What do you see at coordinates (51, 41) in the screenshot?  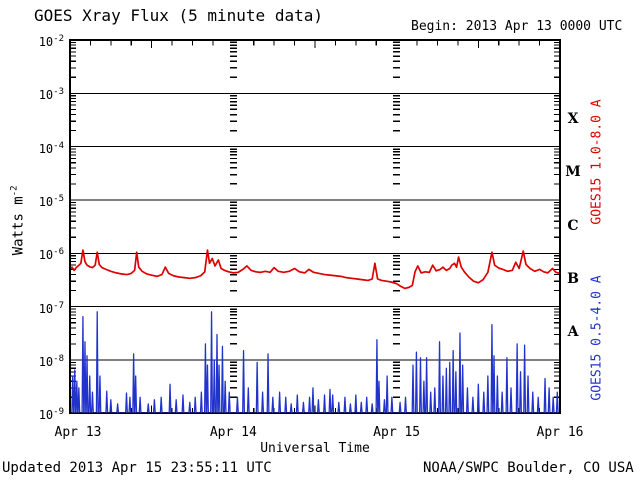 I see `y-tick-label: 10-2` at bounding box center [51, 41].